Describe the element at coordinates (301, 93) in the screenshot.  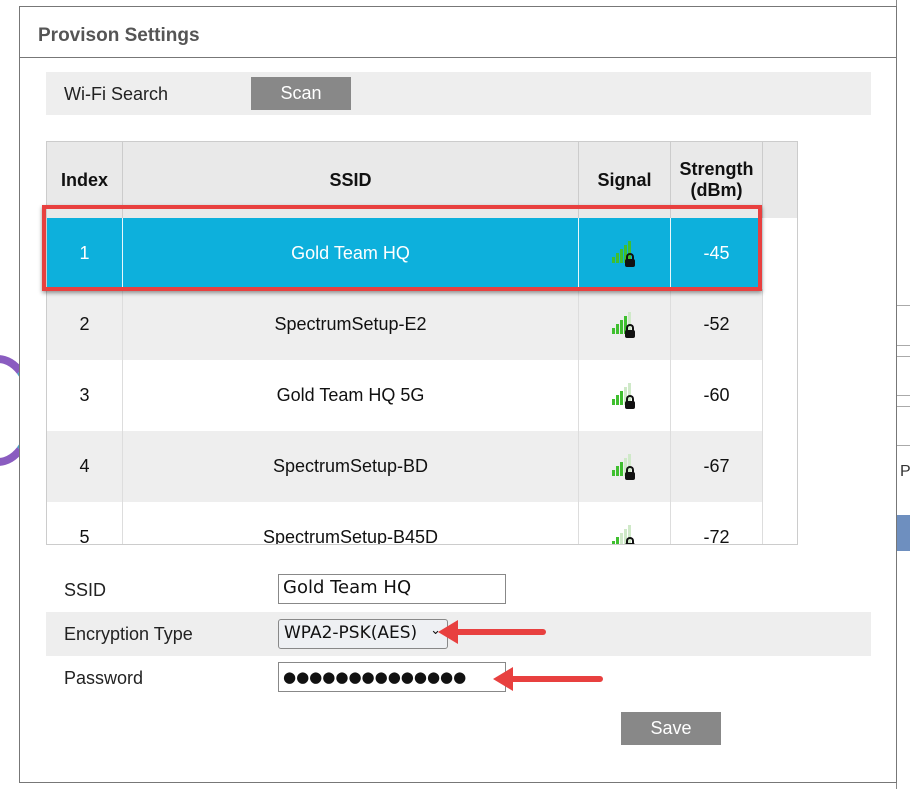
I see `scan-button: Scan` at that location.